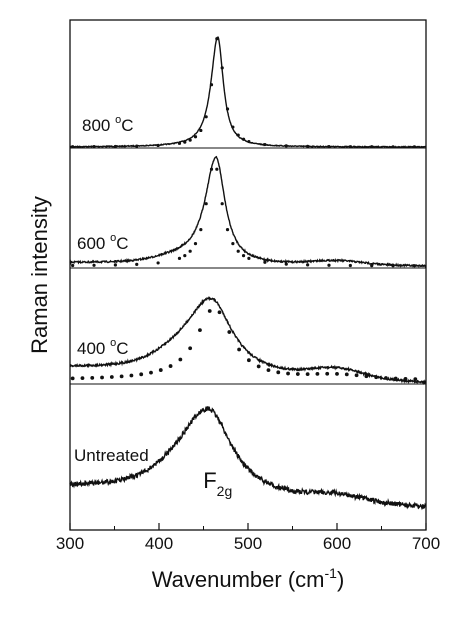 The width and height of the screenshot is (474, 628). Describe the element at coordinates (108, 124) in the screenshot. I see `series-label-800: 800 oC` at that location.